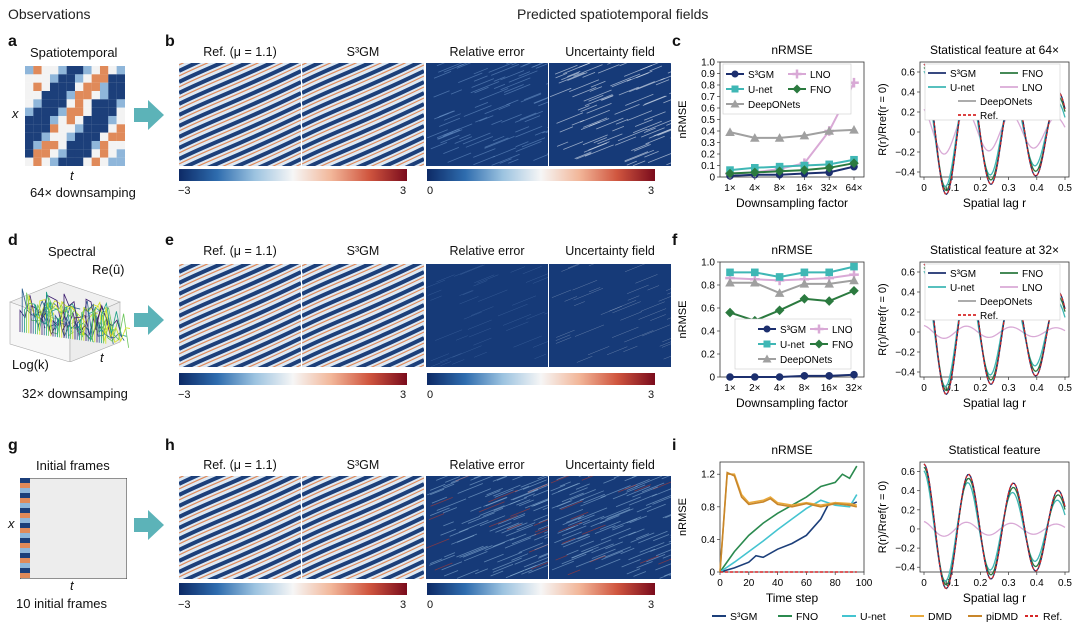 This screenshot has height=625, width=1080. I want to click on y-tick-label: 1.0, so click(708, 263).